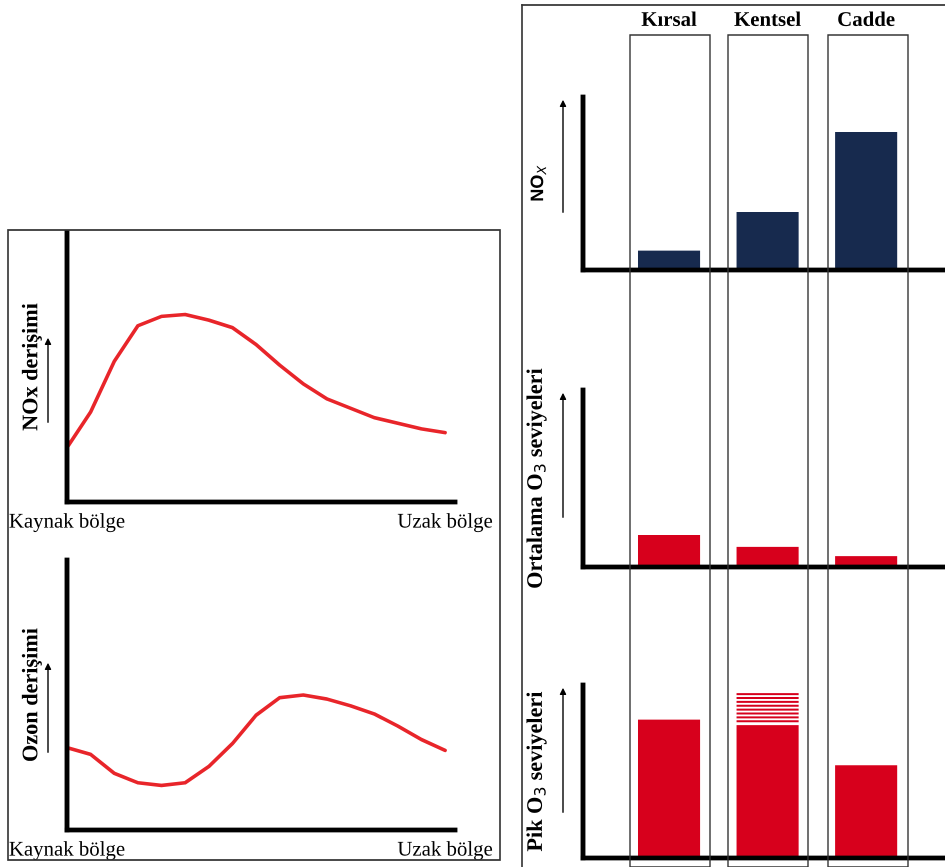 The width and height of the screenshot is (945, 867). I want to click on x-tick-label: Cadde, so click(866, 18).